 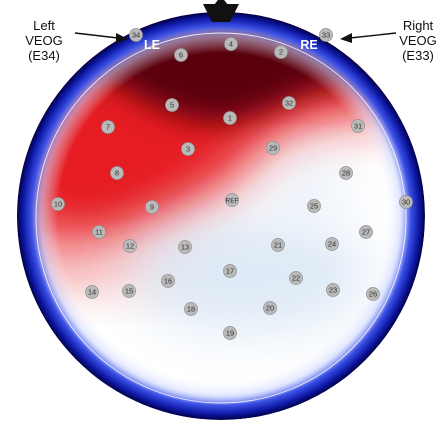 I want to click on electrode-label: 32, so click(x=289, y=103).